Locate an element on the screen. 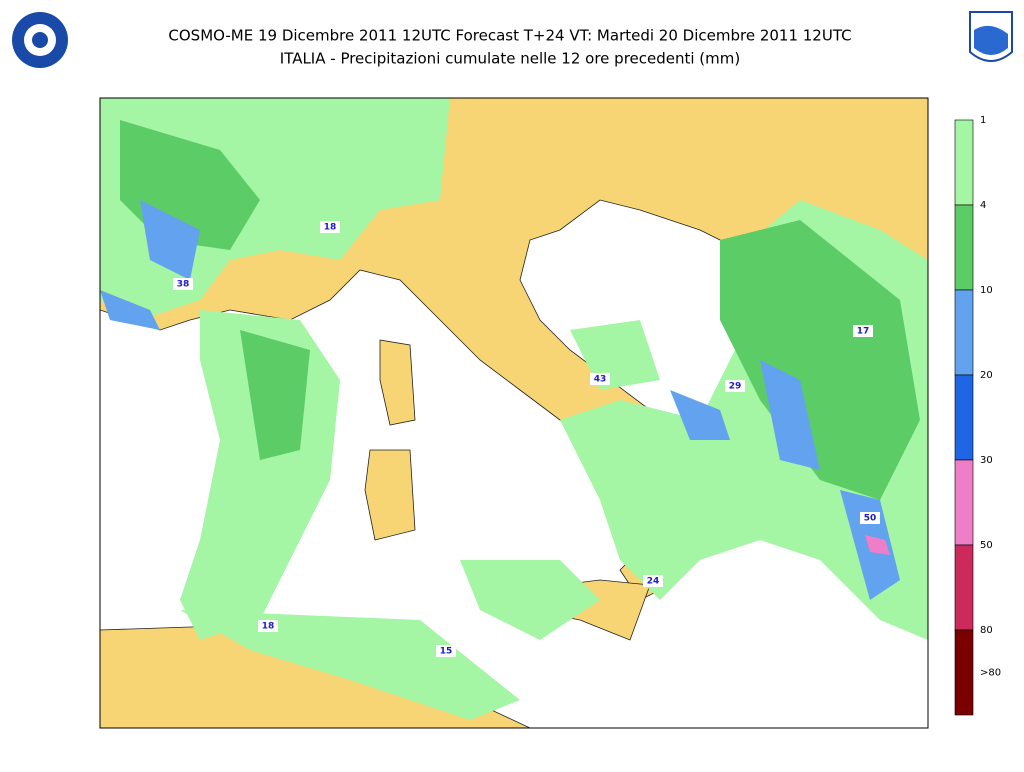 The height and width of the screenshot is (772, 1024). max-value-label: 17 is located at coordinates (863, 332).